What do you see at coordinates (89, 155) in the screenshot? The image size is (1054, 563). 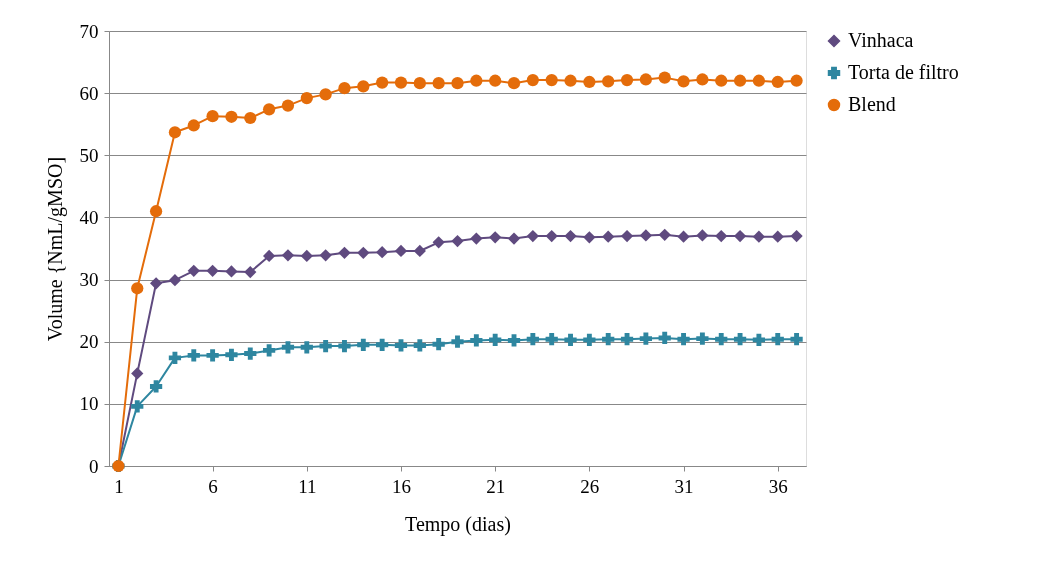 I see `y-tick-label: 50` at bounding box center [89, 155].